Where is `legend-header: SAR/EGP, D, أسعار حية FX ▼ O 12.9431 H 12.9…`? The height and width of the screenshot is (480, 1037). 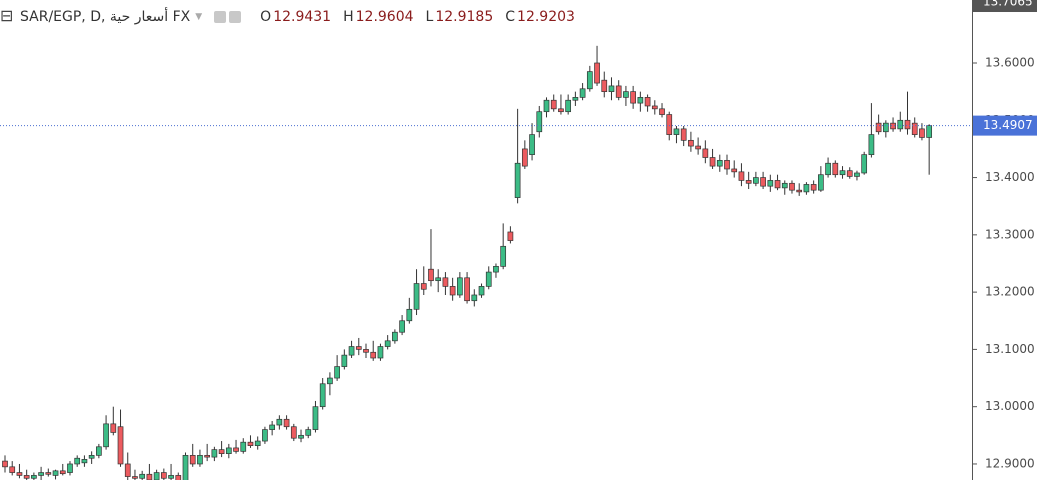 legend-header: SAR/EGP, D, أسعار حية FX ▼ O 12.9431 H 12.9… is located at coordinates (287, 17).